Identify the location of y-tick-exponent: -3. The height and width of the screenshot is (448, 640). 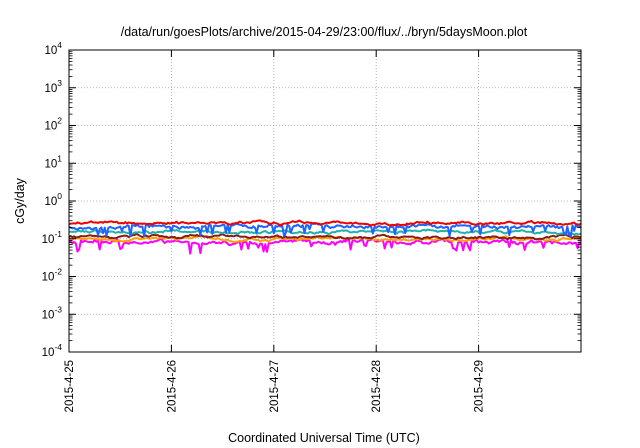
(58, 309).